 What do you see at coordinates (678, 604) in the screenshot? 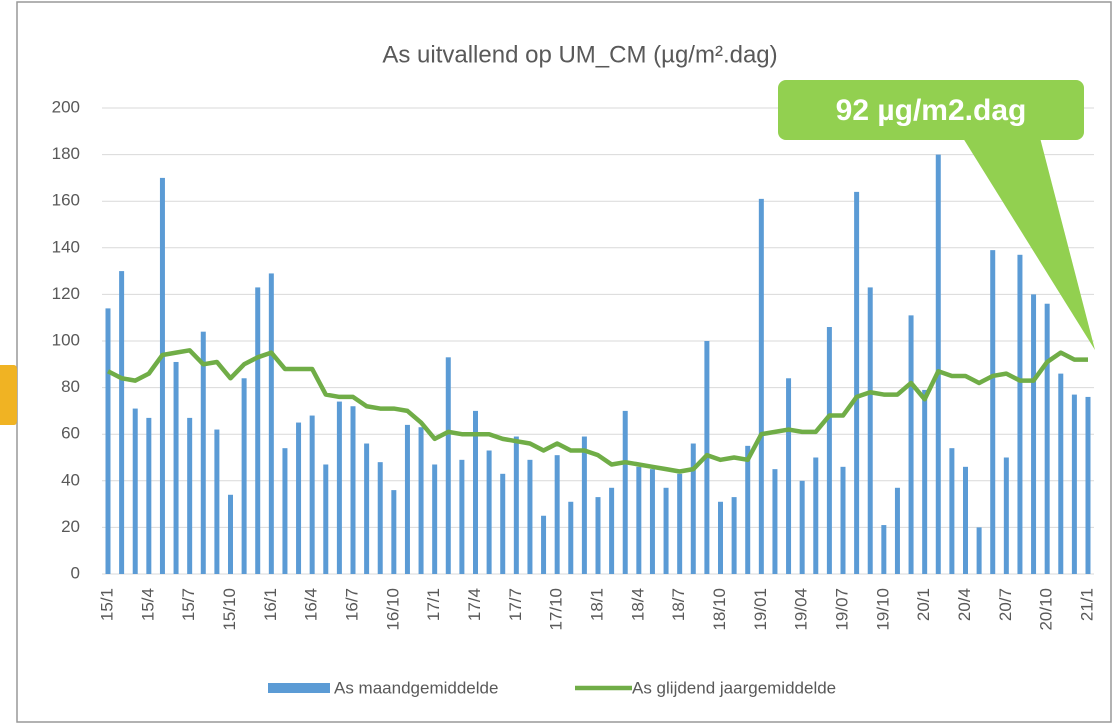
I see `x-tick-label: 18/7` at bounding box center [678, 604].